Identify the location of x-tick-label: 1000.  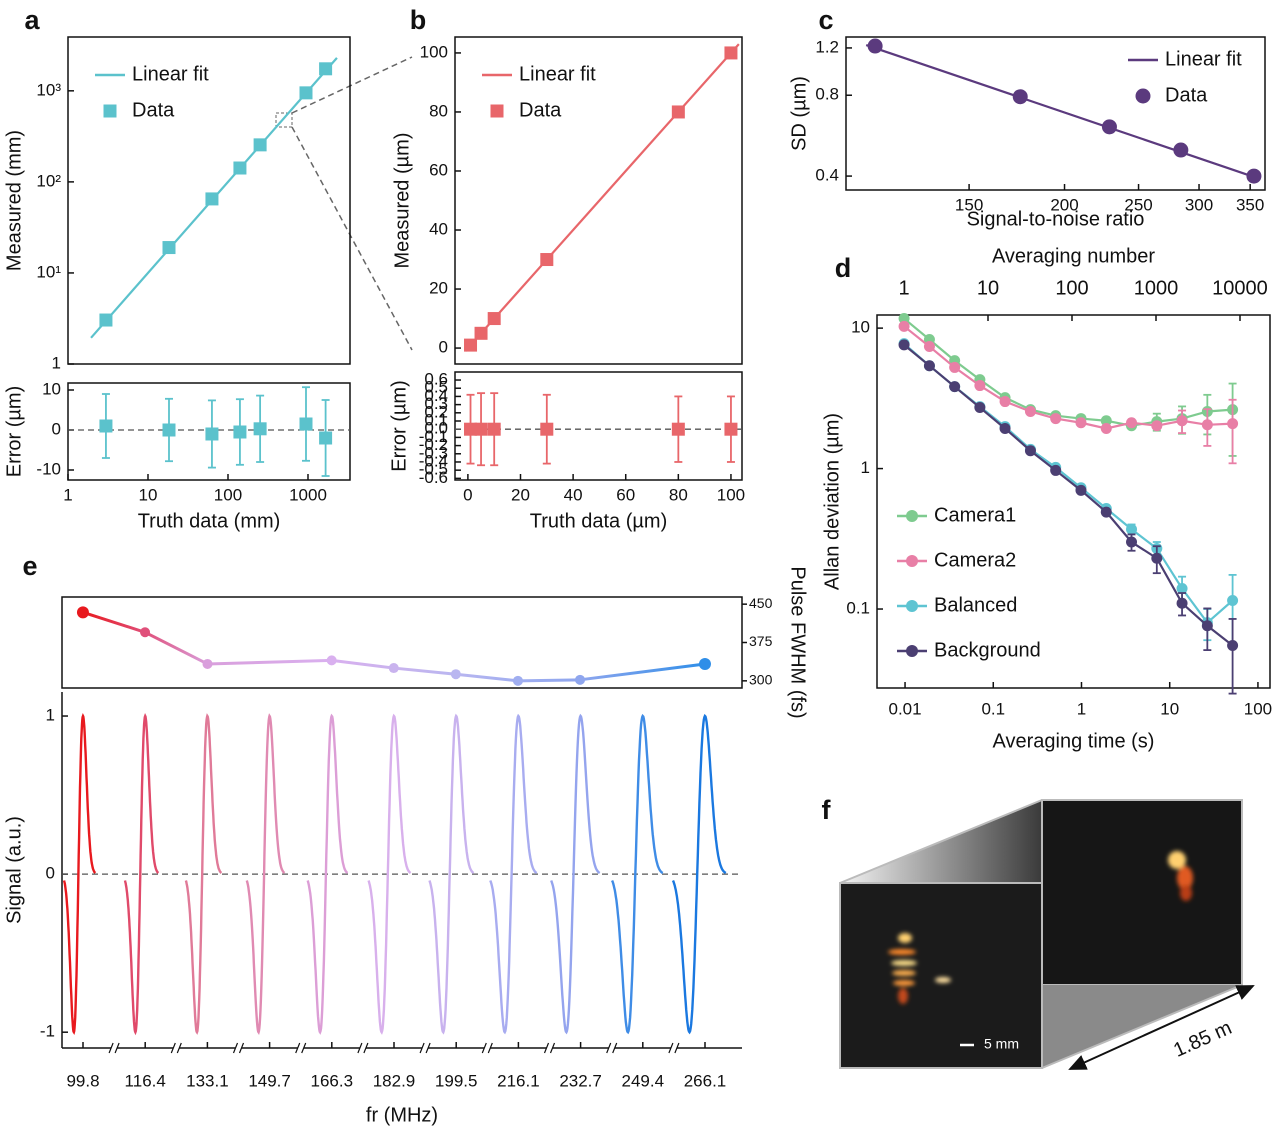
(308, 494).